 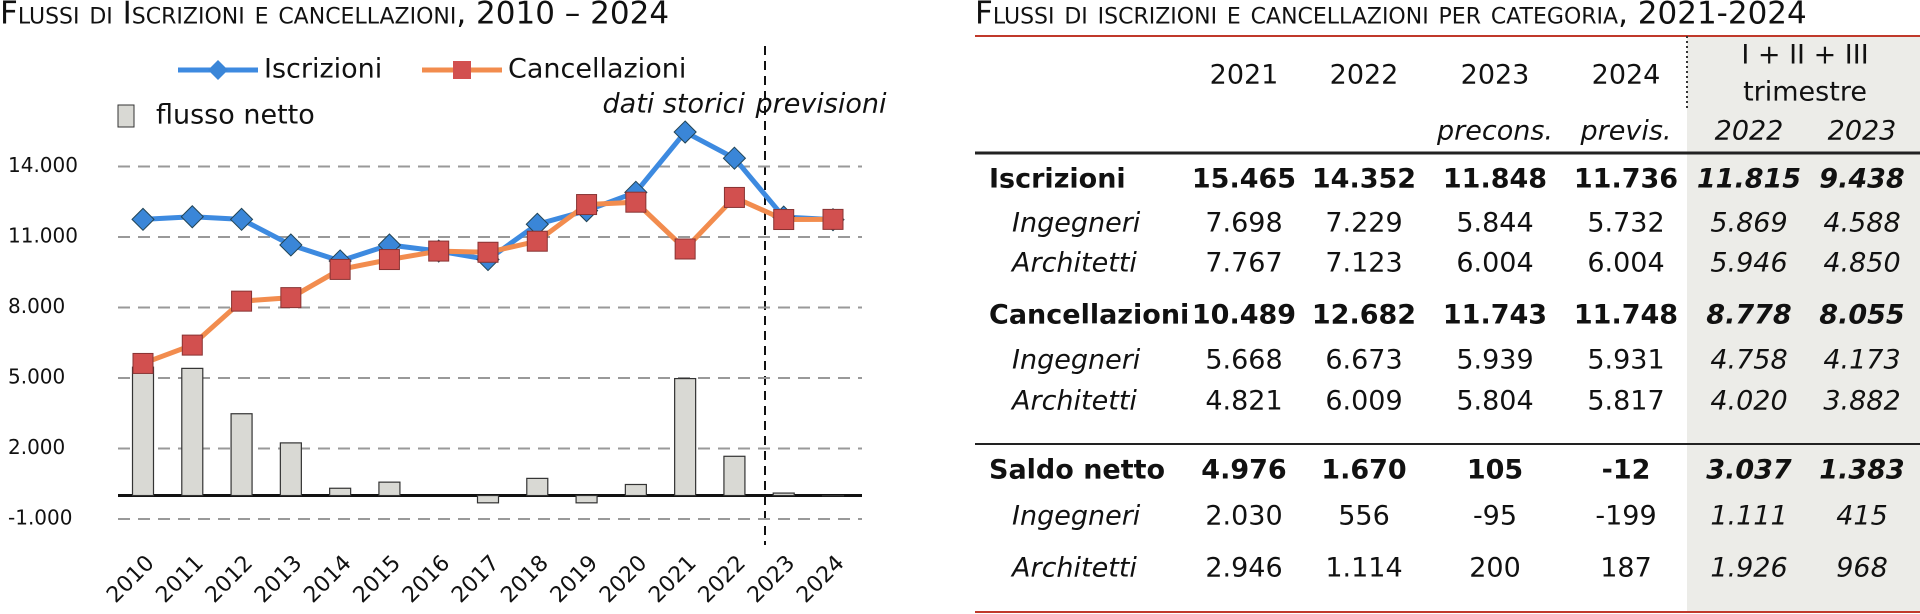 What do you see at coordinates (1861, 401) in the screenshot?
I see `cell: 3.882` at bounding box center [1861, 401].